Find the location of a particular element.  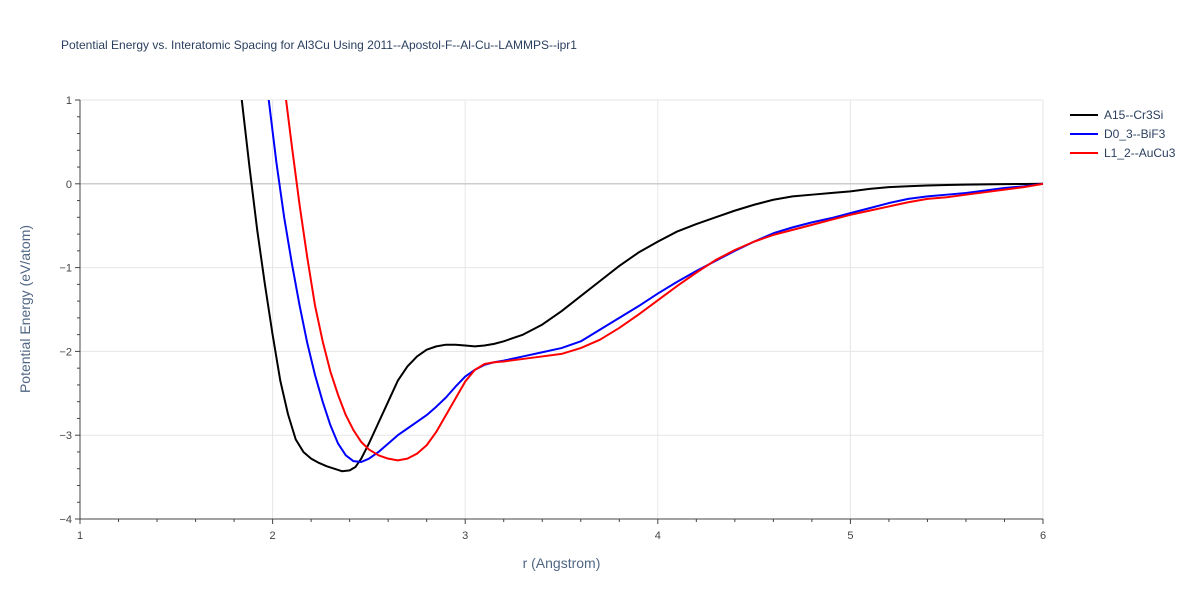

legend-item-2: L1_2--AuCu3 is located at coordinates (1123, 153).